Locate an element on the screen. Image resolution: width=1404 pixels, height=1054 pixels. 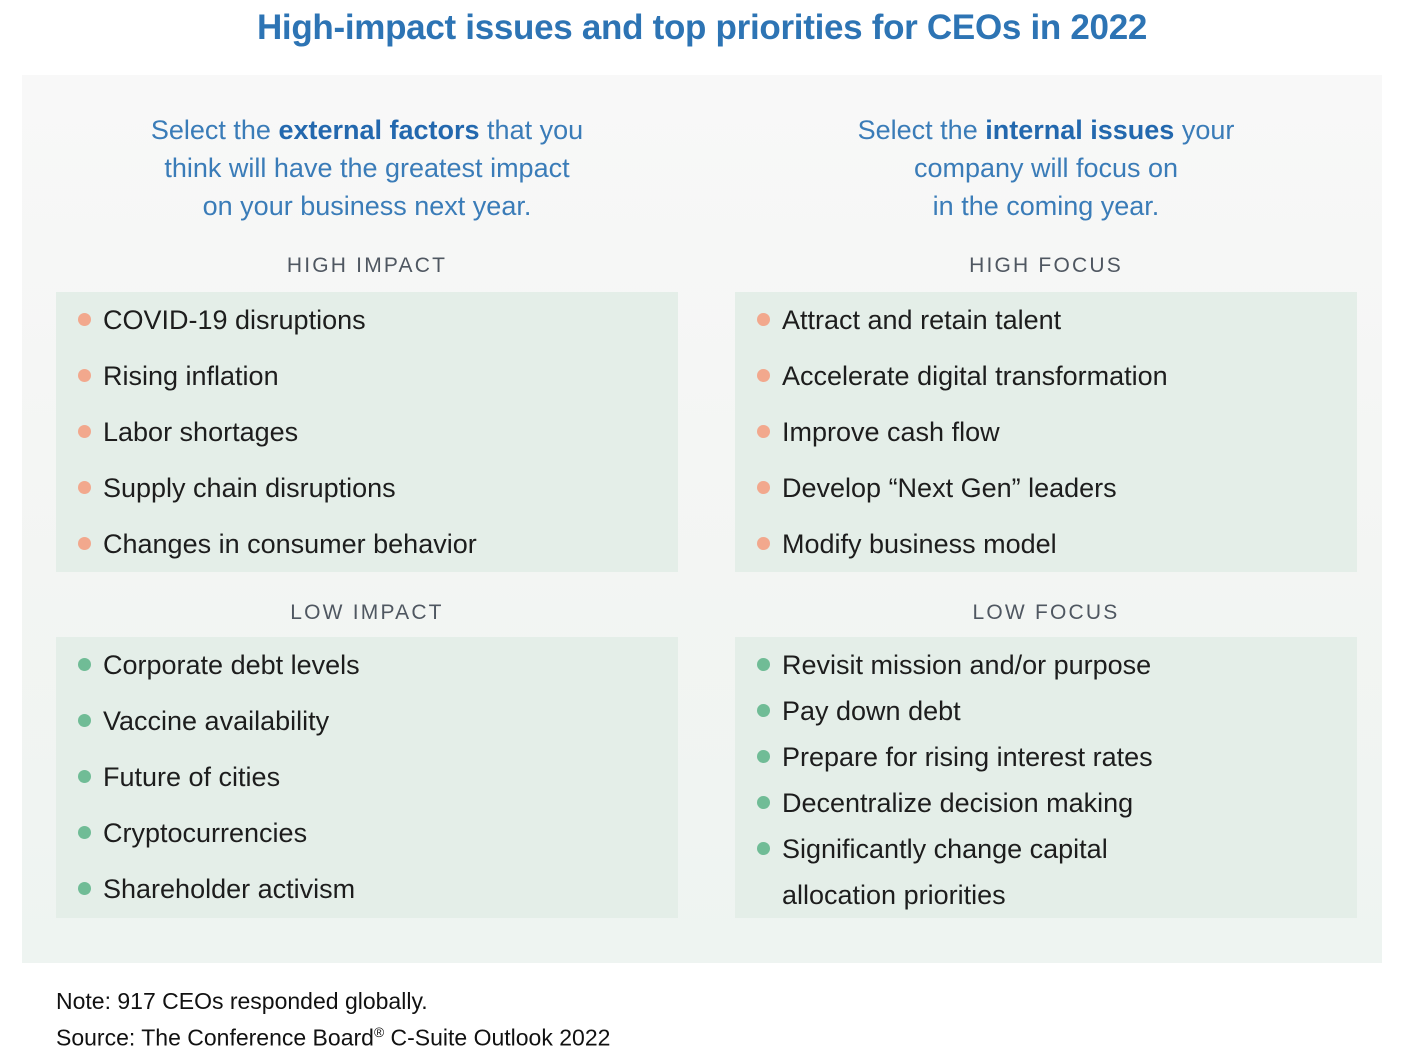
list-item: Shareholder activism is located at coordinates (367, 889).